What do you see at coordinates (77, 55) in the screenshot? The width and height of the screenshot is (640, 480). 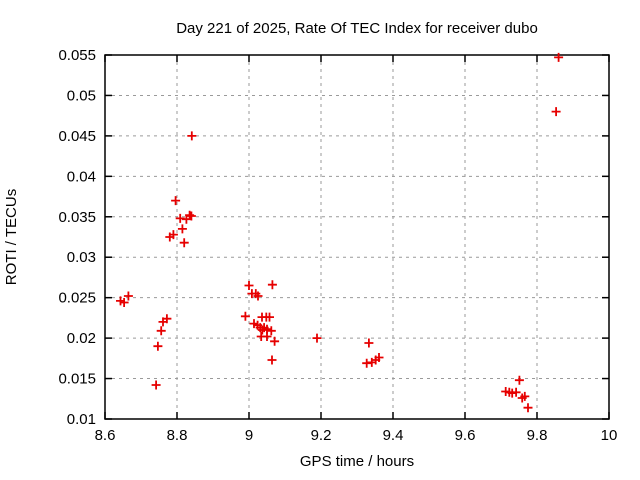 I see `y-tick-label: 0.055` at bounding box center [77, 55].